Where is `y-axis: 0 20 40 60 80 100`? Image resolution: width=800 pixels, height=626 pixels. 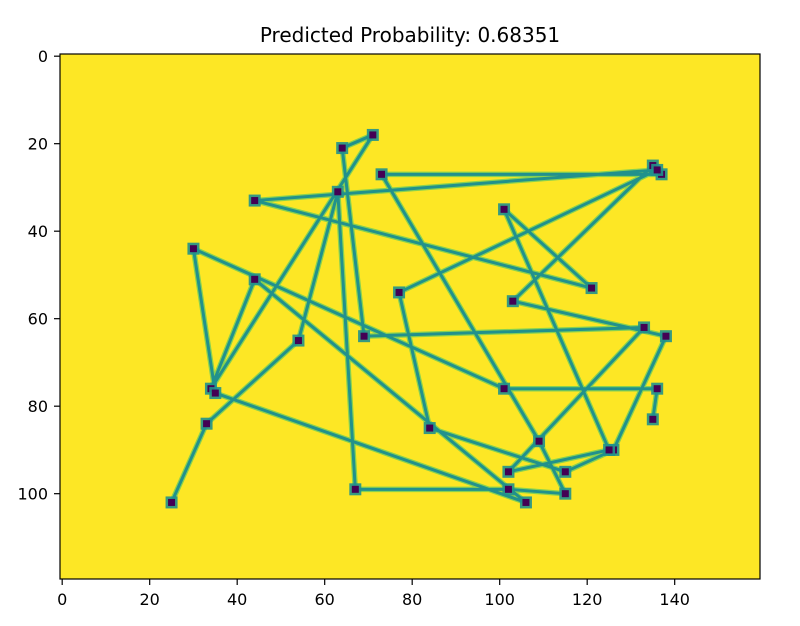 y-axis: 0 20 40 60 80 100 is located at coordinates (38, 275).